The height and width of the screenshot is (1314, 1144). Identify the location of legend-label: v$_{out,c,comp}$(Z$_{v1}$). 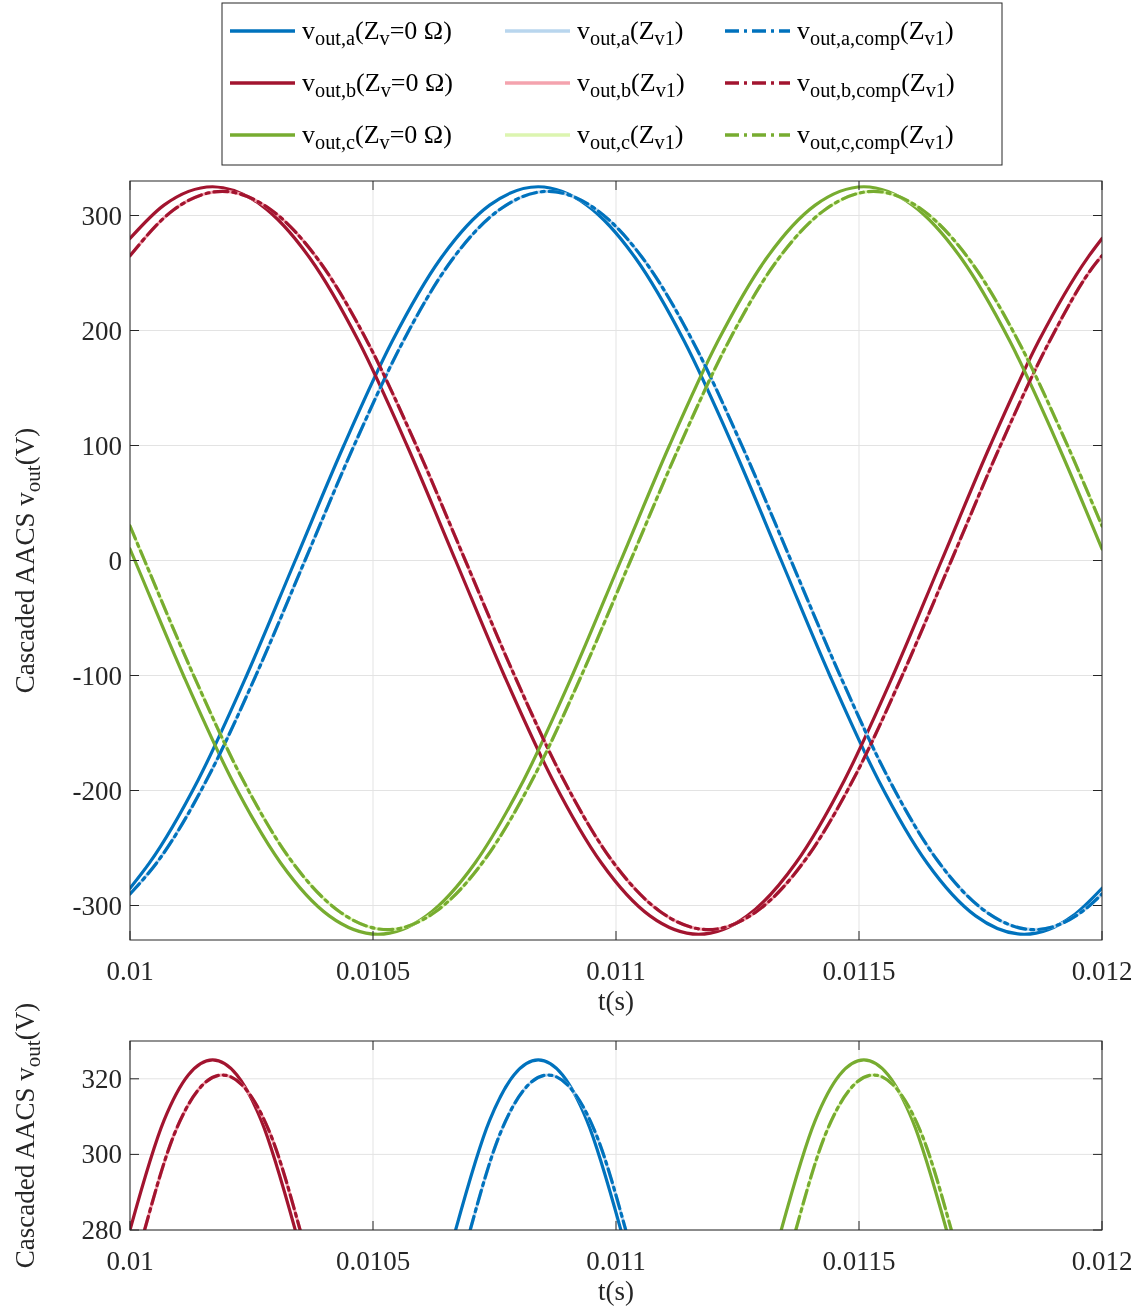
(875, 137).